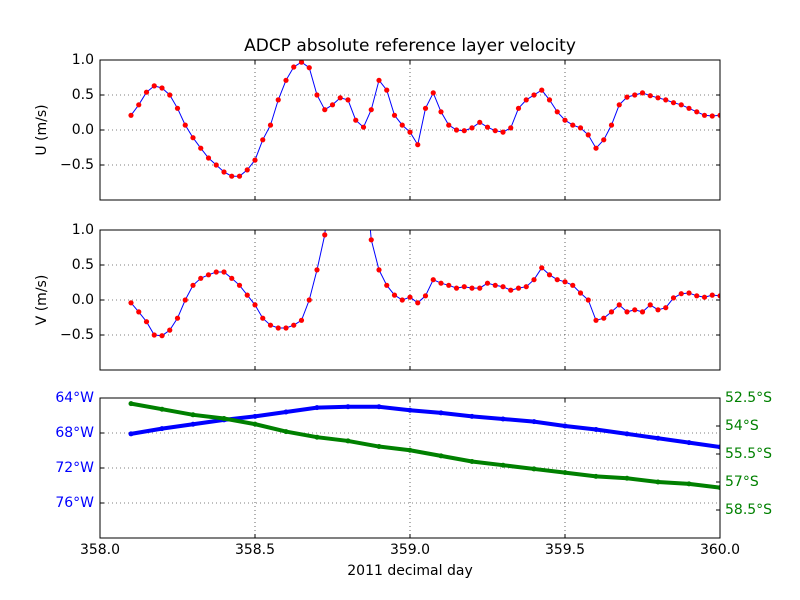 The image size is (800, 600). Describe the element at coordinates (424, 446) in the screenshot. I see `series` at that location.